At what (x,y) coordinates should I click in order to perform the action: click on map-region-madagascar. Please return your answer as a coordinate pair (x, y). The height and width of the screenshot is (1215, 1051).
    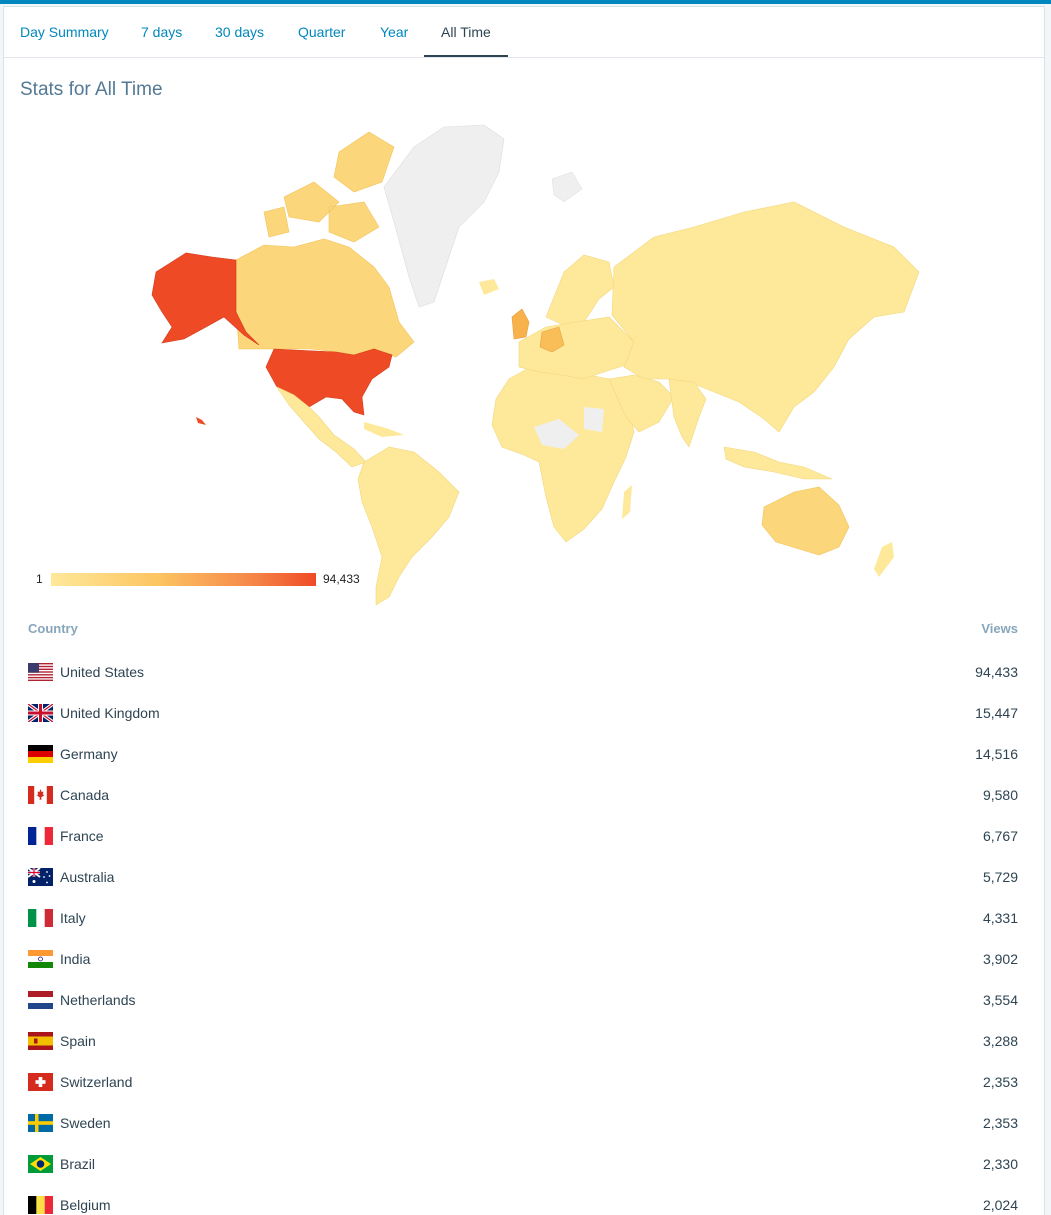
    Looking at the image, I should click on (627, 502).